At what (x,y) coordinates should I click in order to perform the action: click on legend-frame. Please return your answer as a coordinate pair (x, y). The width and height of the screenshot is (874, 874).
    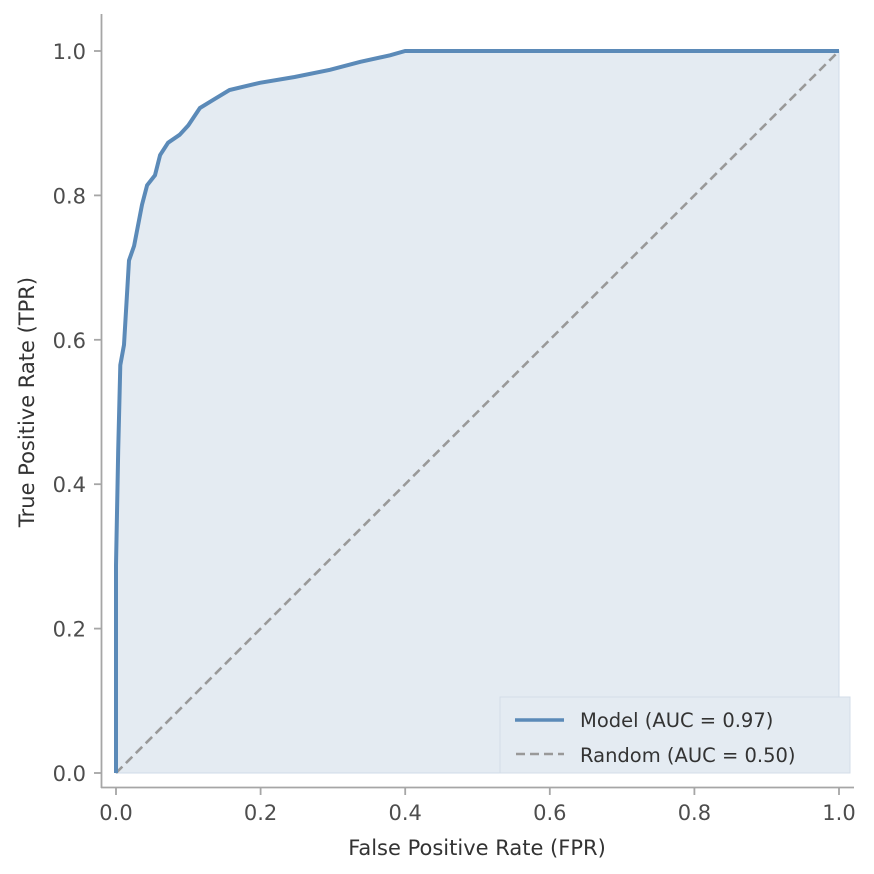
    Looking at the image, I should click on (675, 735).